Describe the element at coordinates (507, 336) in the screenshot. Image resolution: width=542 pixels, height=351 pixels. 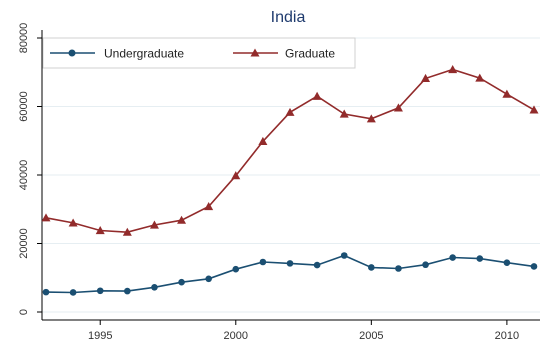
I see `x-tick-label: 2010` at that location.